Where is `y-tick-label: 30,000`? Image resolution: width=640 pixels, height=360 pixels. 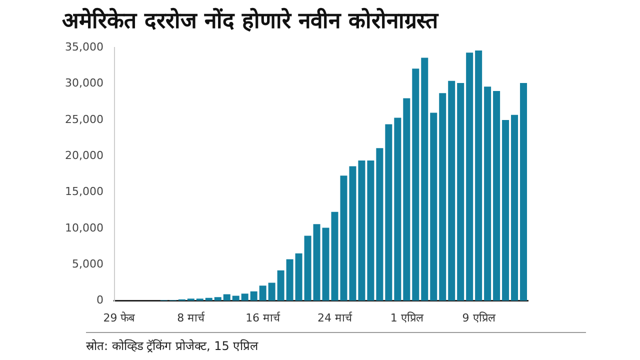
y-tick-label: 30,000 is located at coordinates (84, 83).